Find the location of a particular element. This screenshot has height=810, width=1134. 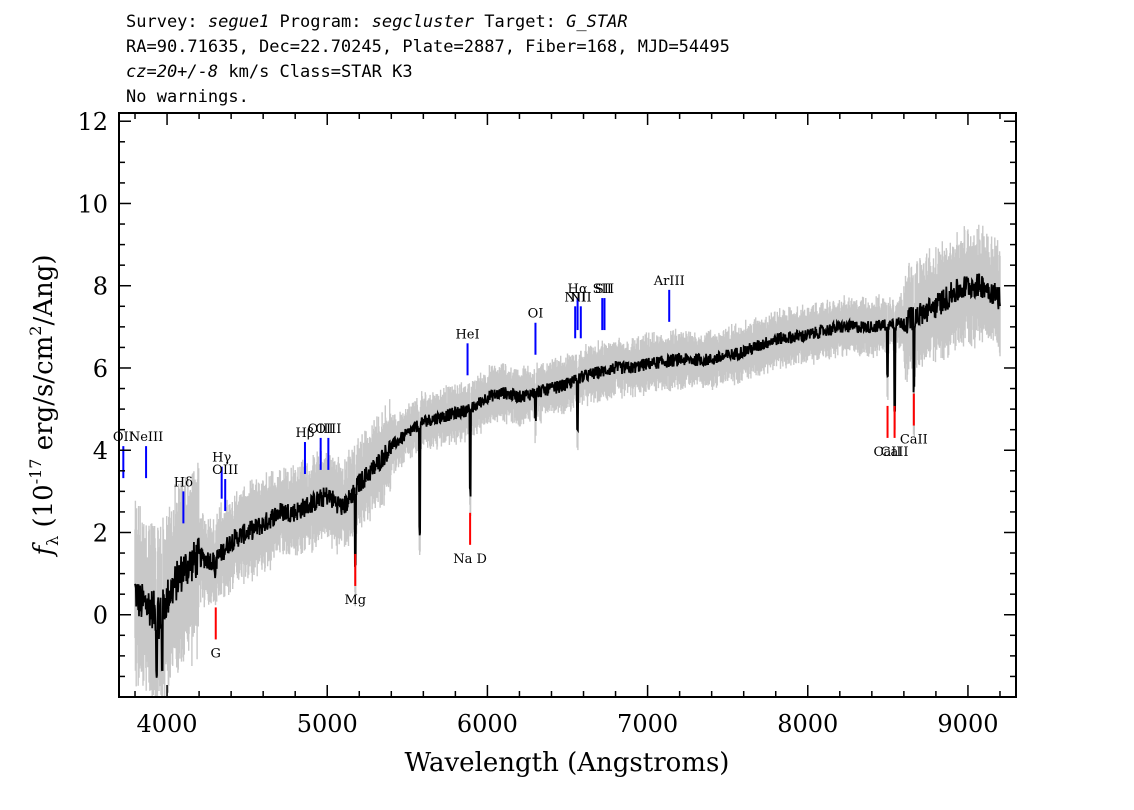

x-tick-label: 5000 is located at coordinates (327, 724).